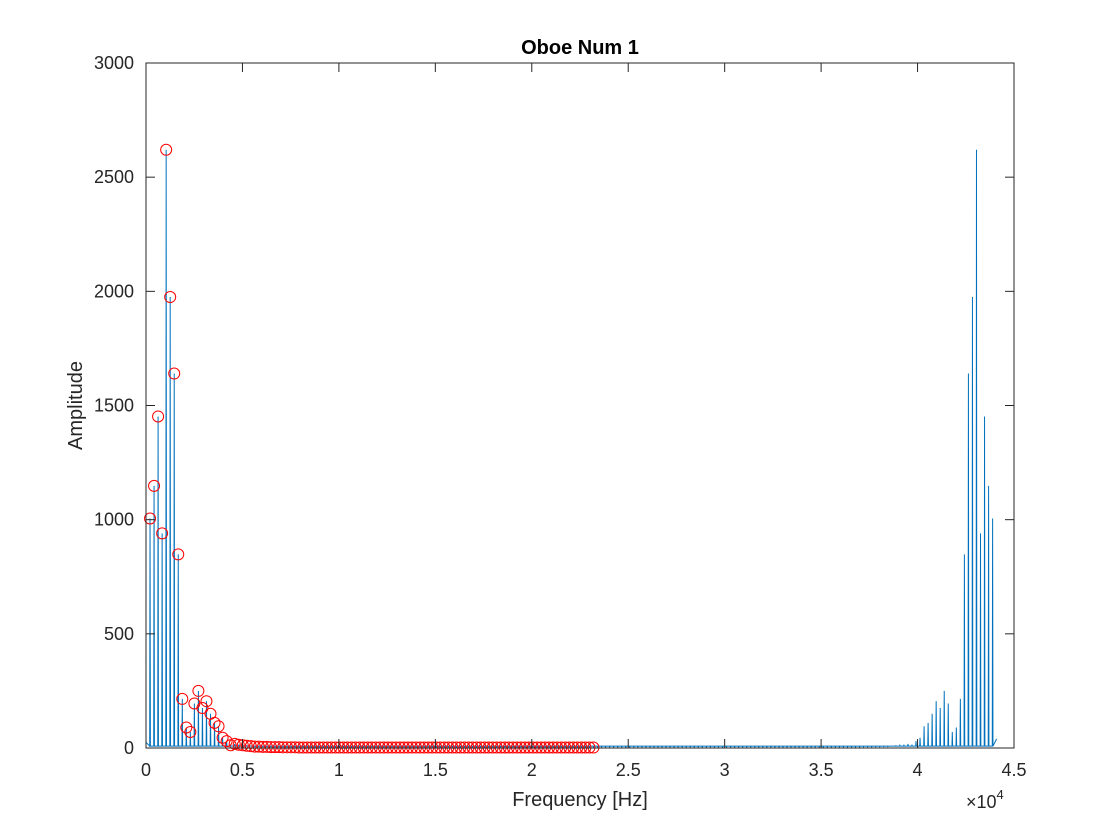  What do you see at coordinates (146, 770) in the screenshot?
I see `x-tick-label: 0` at bounding box center [146, 770].